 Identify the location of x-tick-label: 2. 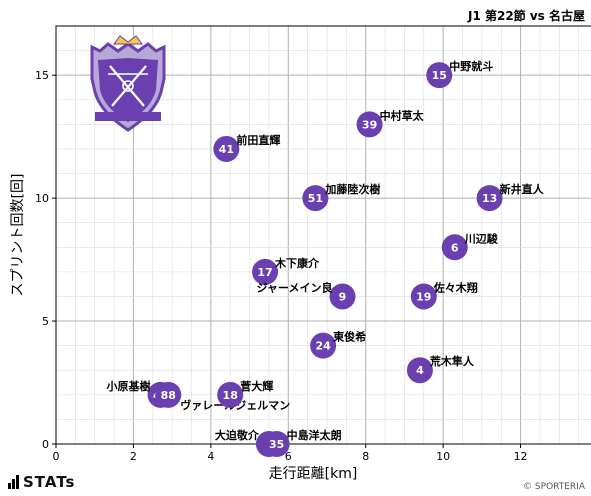
(133, 456).